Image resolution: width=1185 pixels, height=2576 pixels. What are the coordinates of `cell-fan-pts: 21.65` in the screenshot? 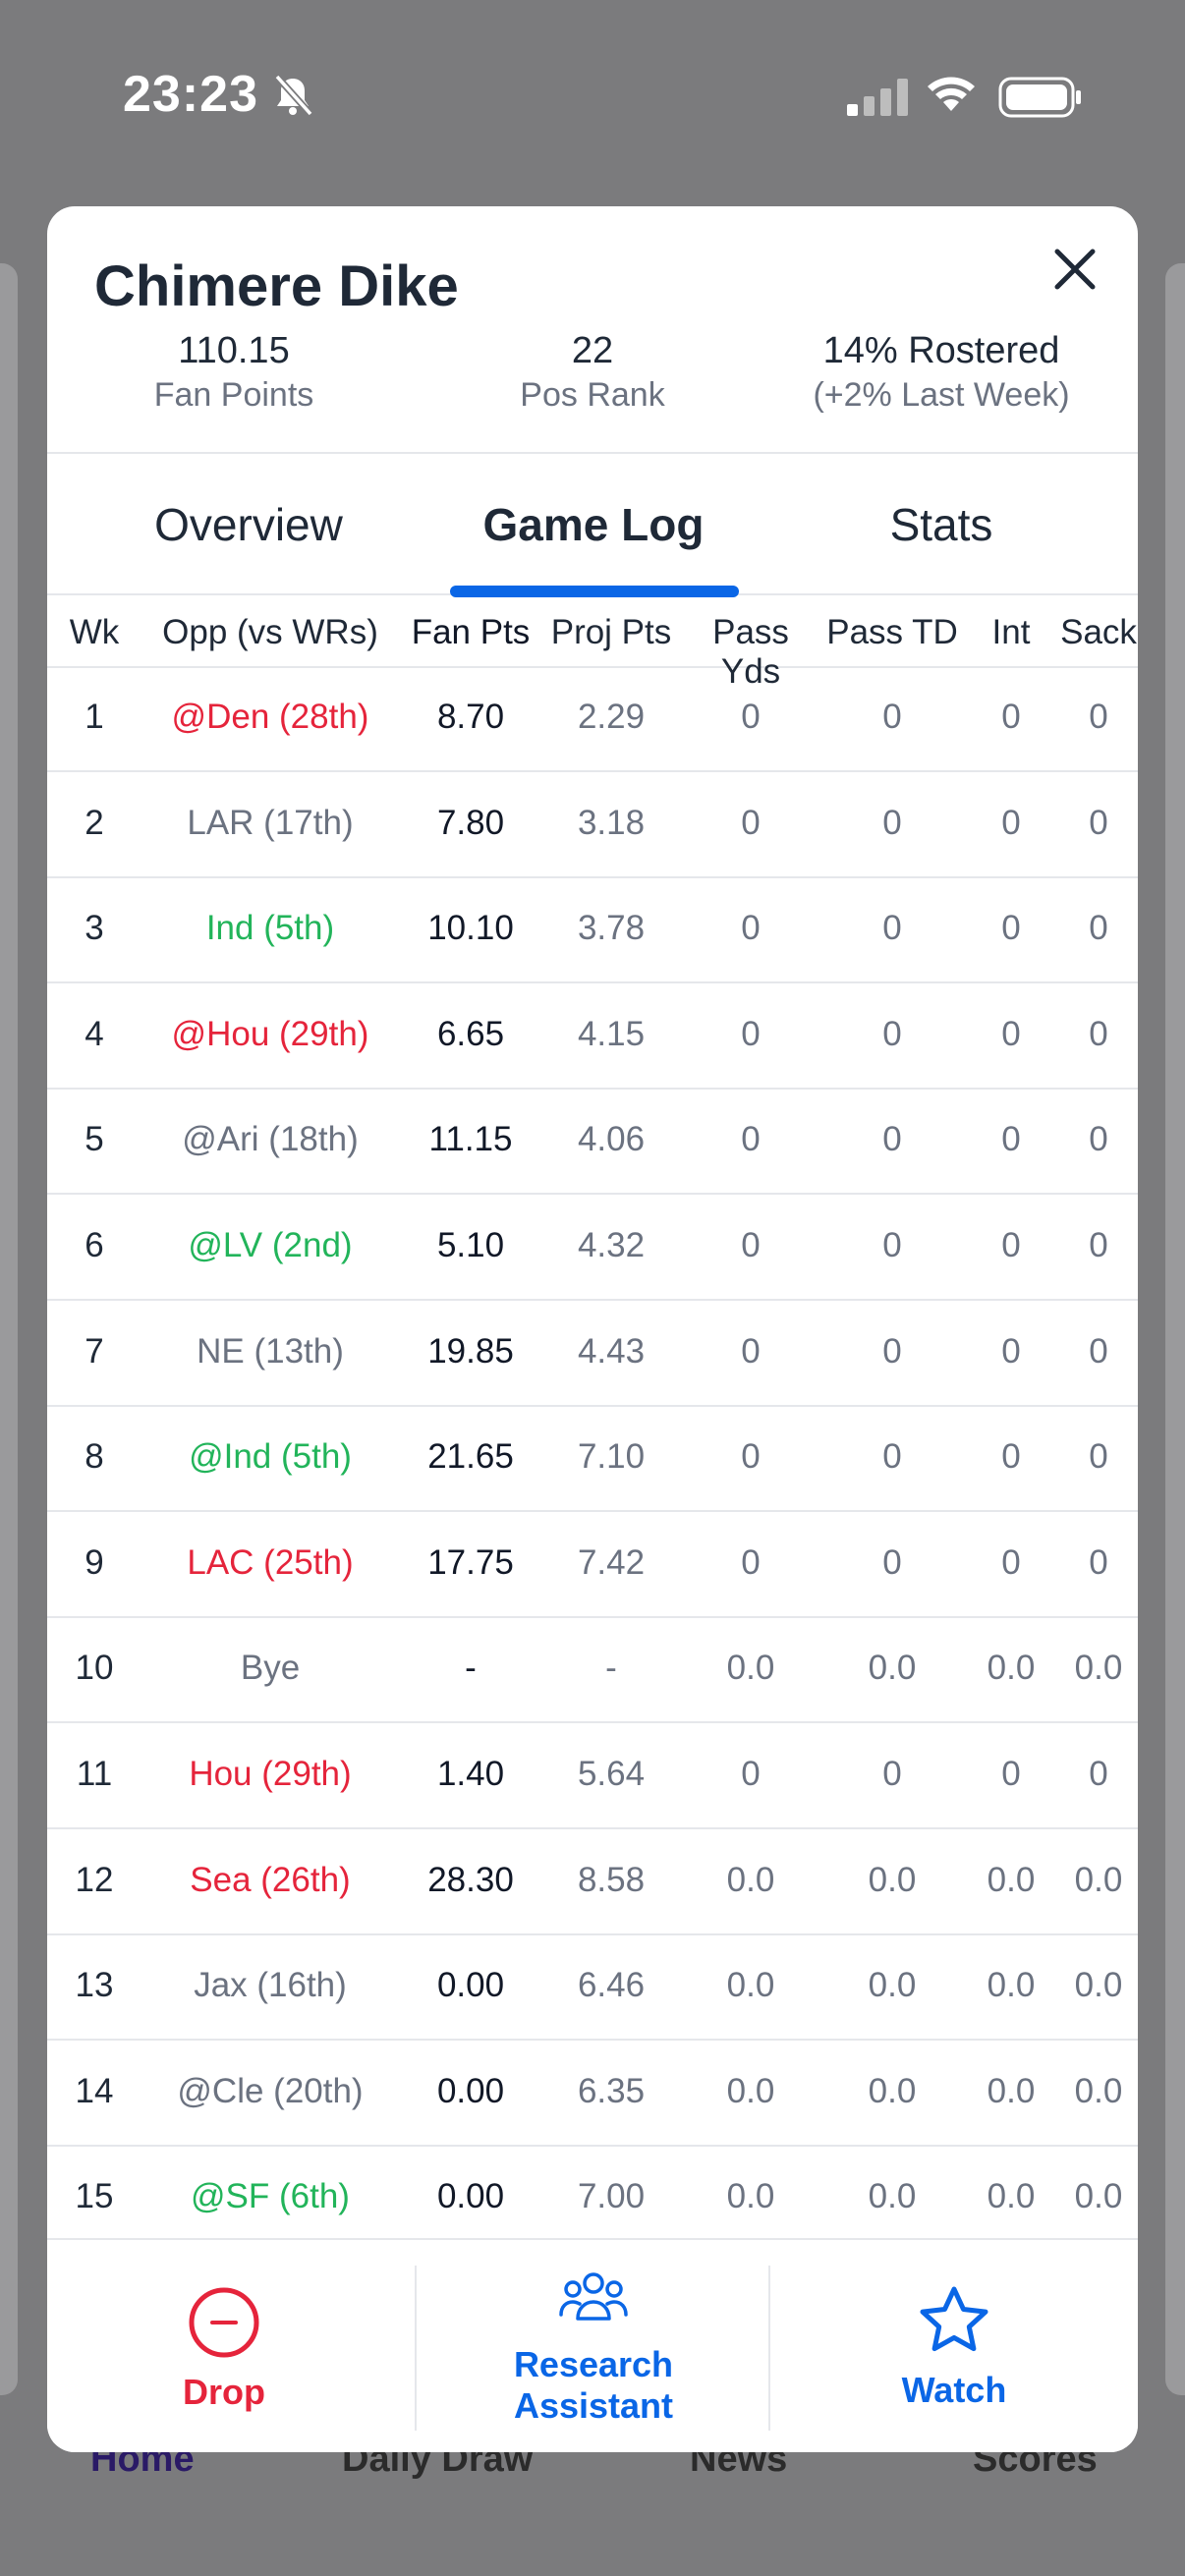 It's located at (471, 1457).